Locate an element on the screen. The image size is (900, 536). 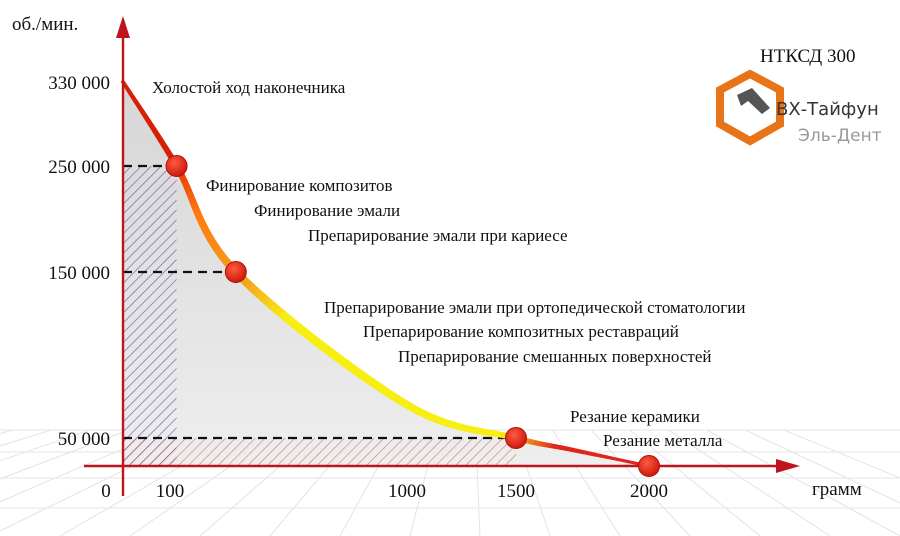
y-tick-label: 150 000 is located at coordinates (79, 273).